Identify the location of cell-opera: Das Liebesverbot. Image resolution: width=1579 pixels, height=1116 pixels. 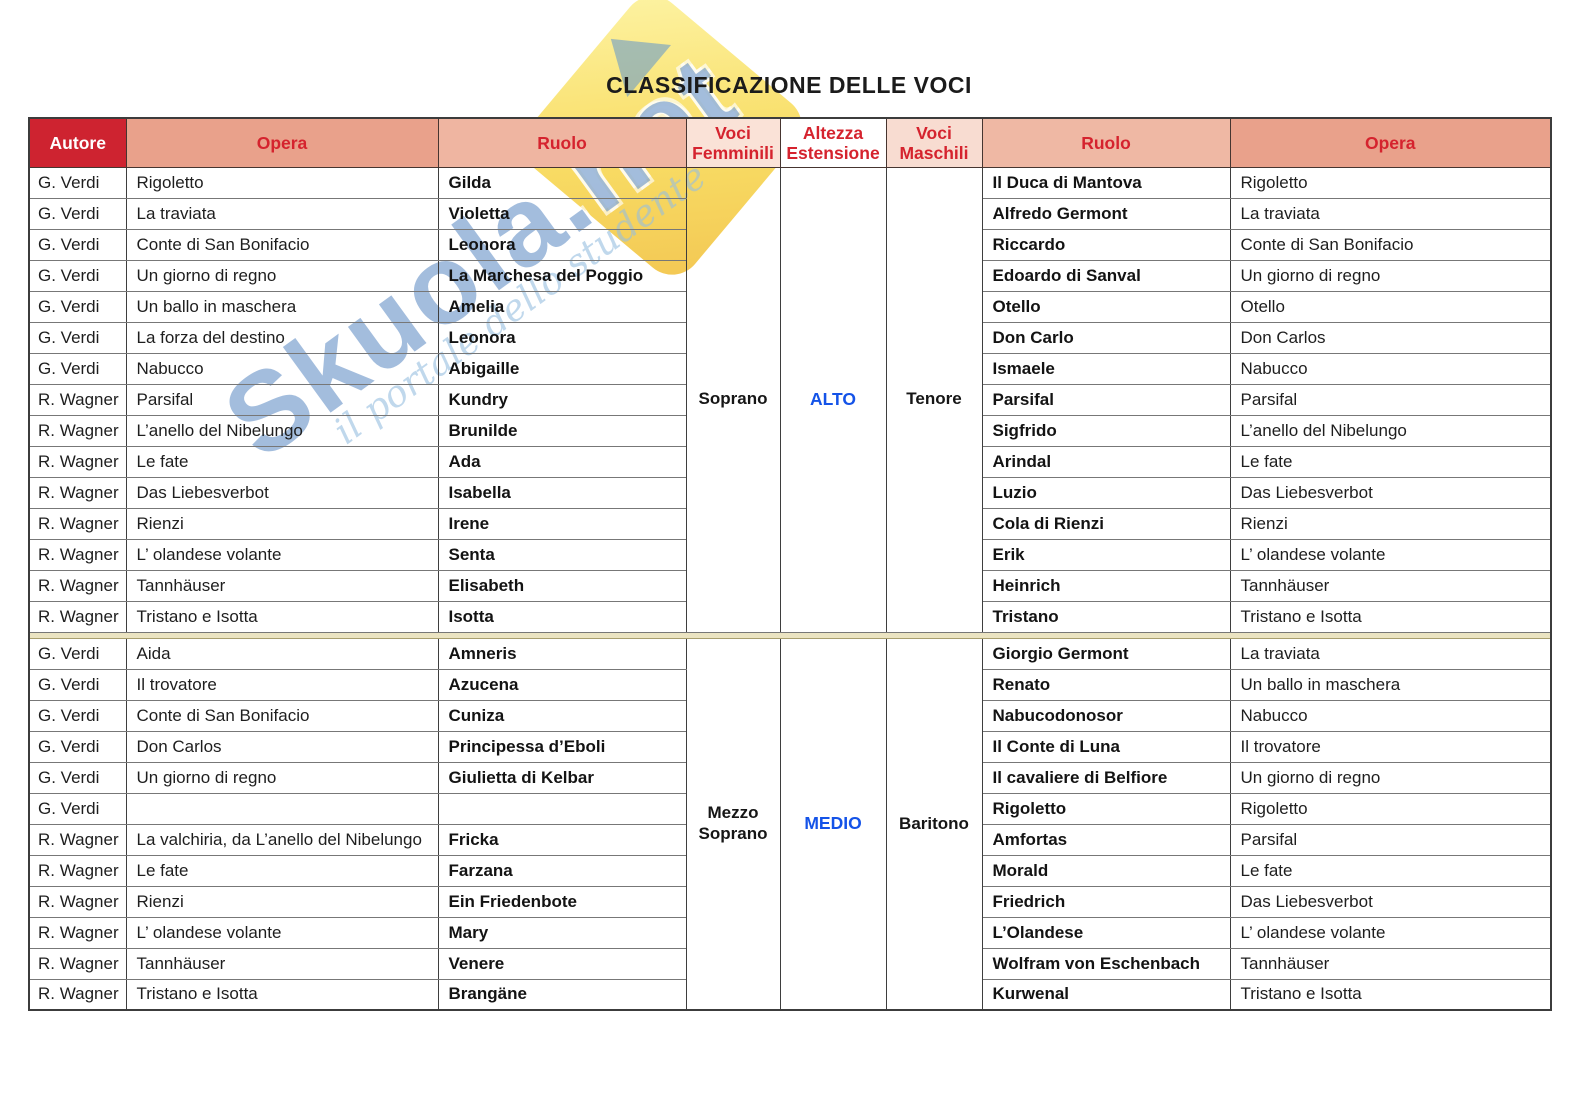
(282, 492).